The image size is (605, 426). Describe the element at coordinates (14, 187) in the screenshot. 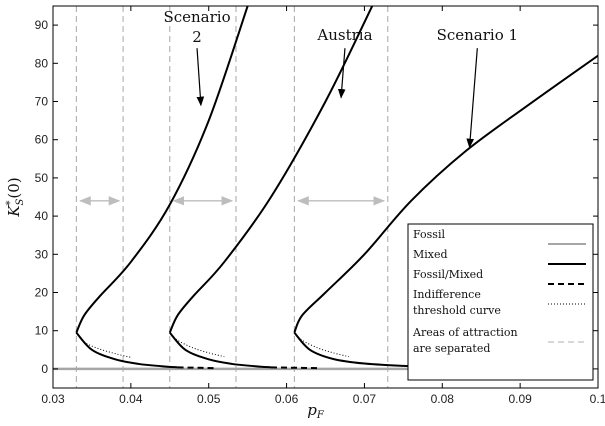

I see `y-axis-label-arg: (0)` at that location.